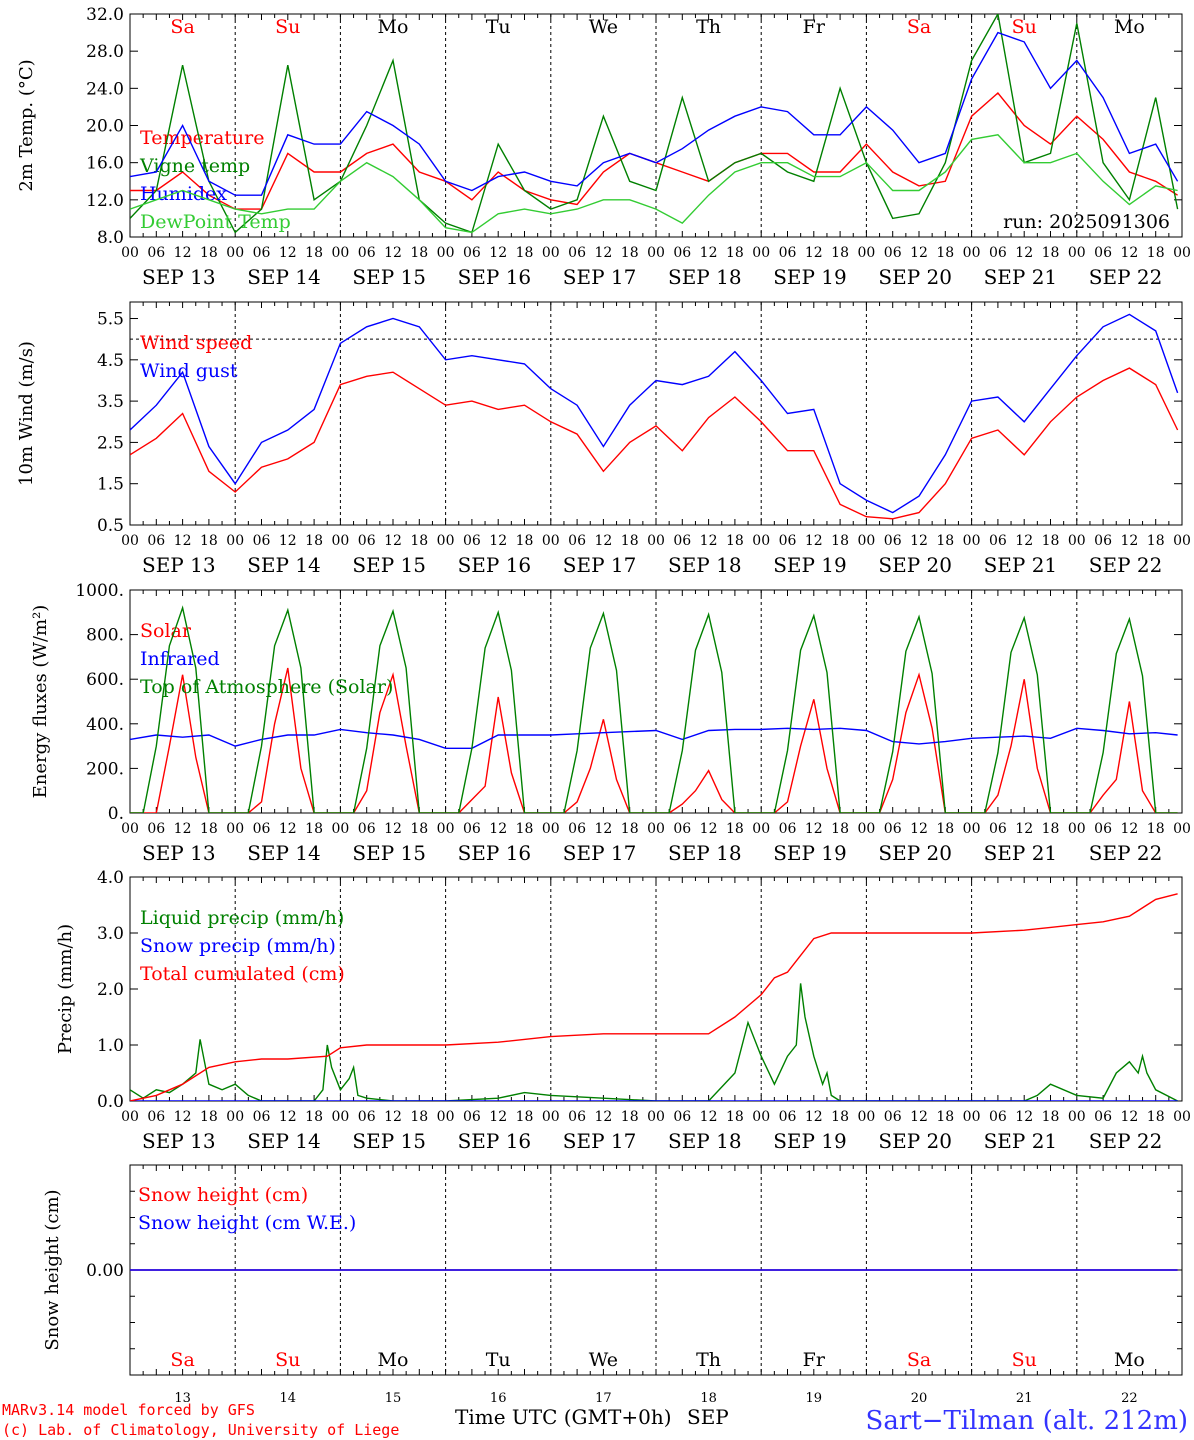  I want to click on legend-entry: Wind gust, so click(189, 371).